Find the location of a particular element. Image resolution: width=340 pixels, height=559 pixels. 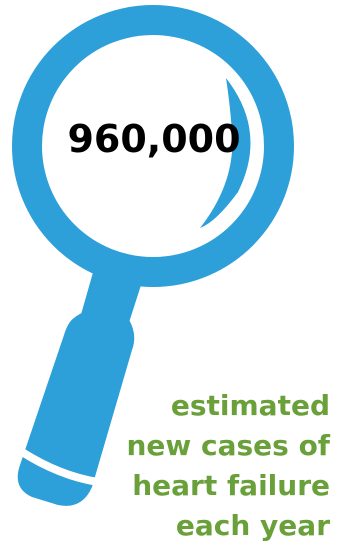

lens-reflection is located at coordinates (225, 153).